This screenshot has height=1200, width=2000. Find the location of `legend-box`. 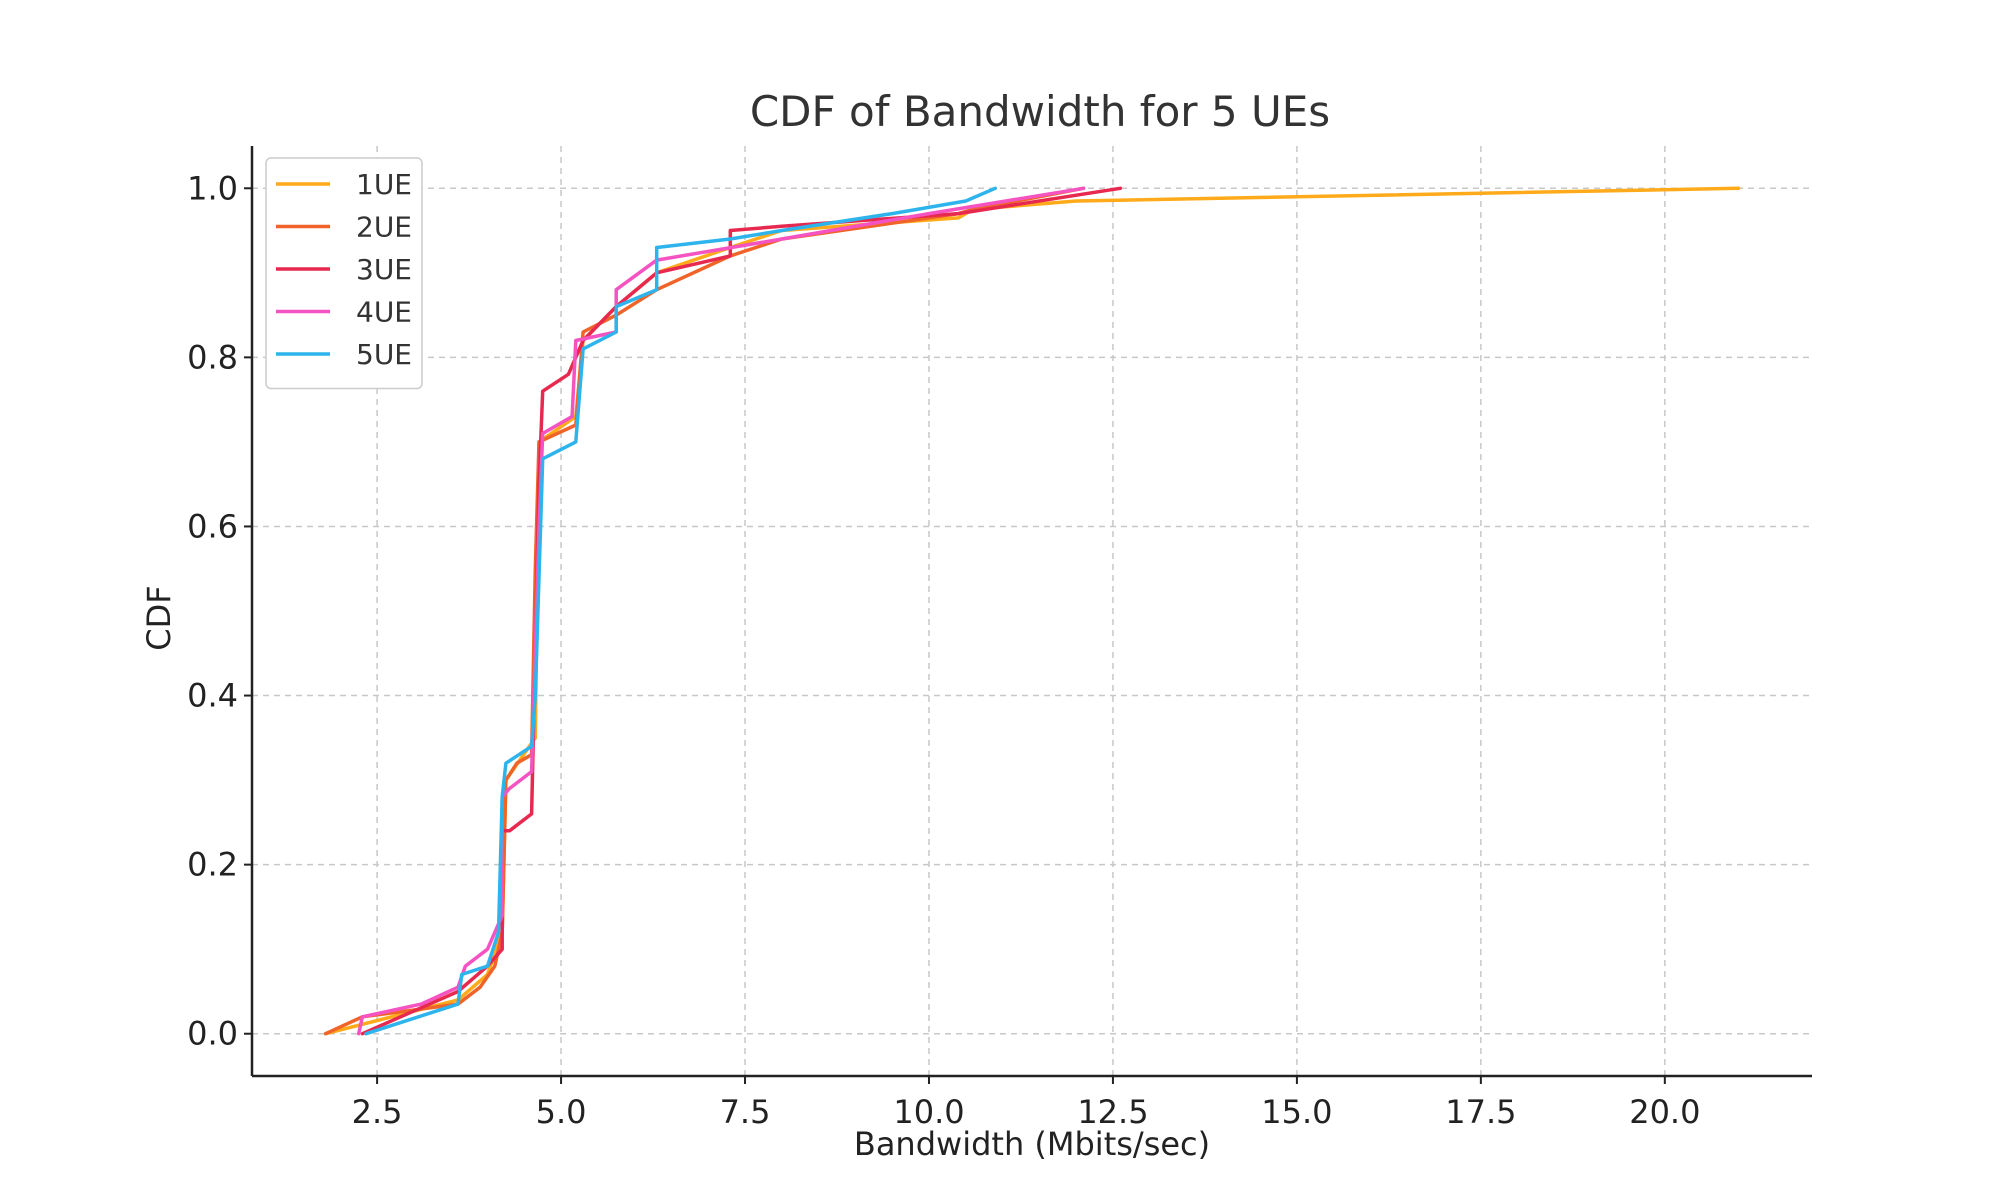

legend-box is located at coordinates (344, 273).